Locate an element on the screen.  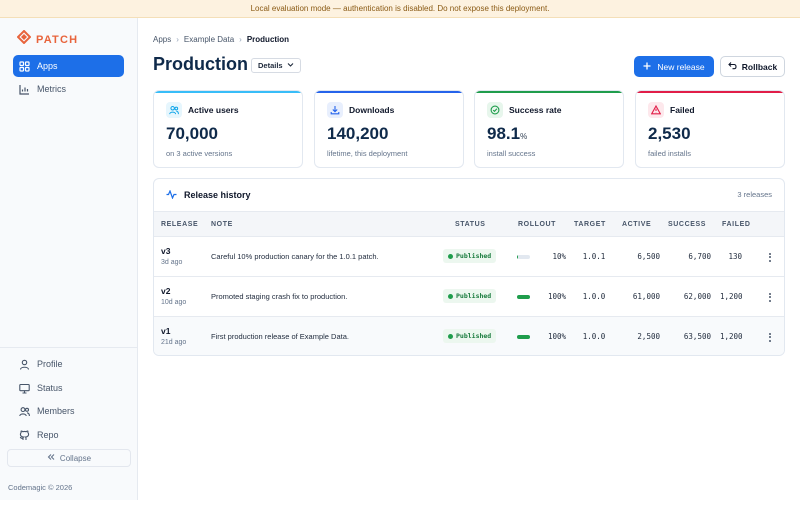
failed-count: 130 is located at coordinates (735, 256).